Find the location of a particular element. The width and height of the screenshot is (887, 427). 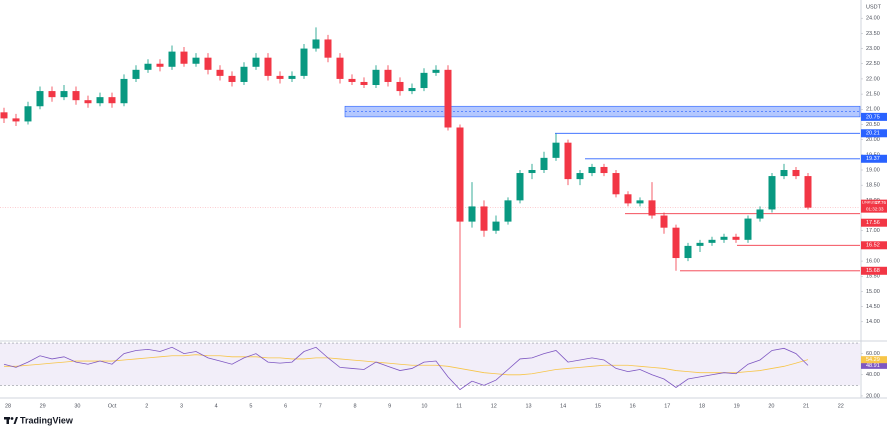

y-tick-label: 20.50 is located at coordinates (873, 125).